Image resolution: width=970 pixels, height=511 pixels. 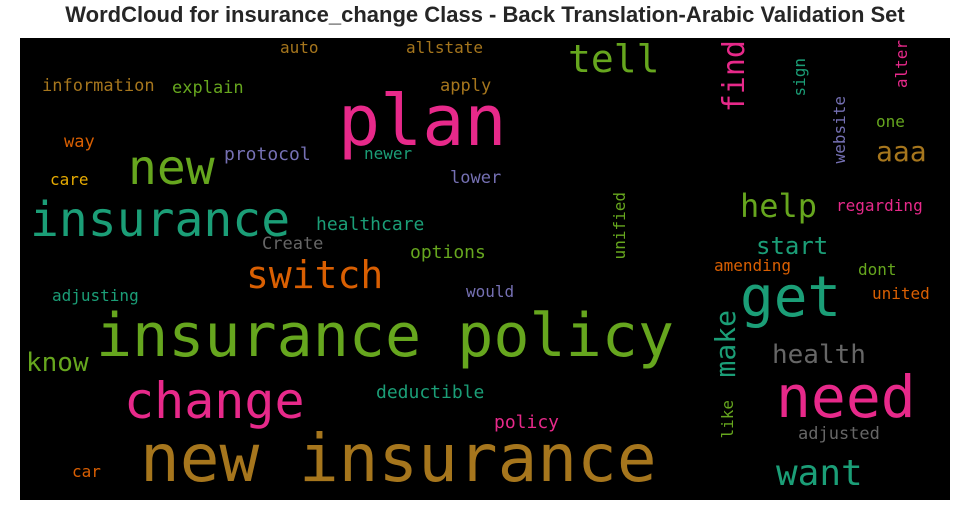 I want to click on word-sign: sign, so click(x=799, y=77).